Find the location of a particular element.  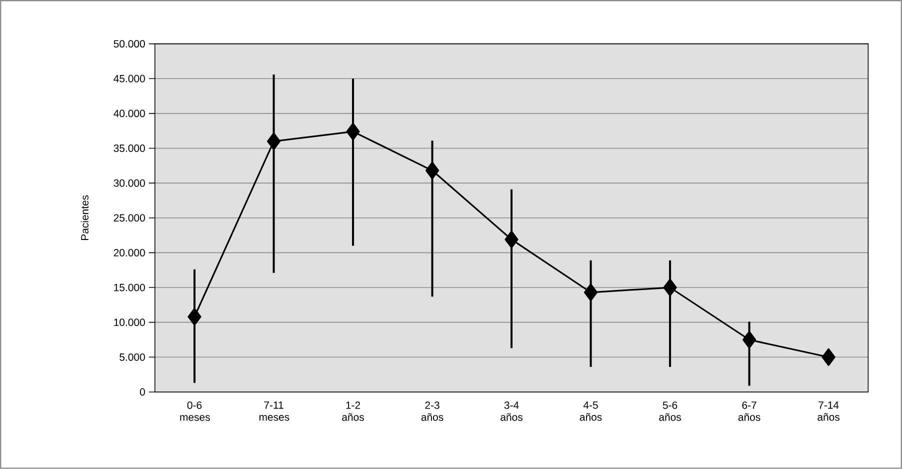

x-tick-label: 7-14 años is located at coordinates (829, 411).